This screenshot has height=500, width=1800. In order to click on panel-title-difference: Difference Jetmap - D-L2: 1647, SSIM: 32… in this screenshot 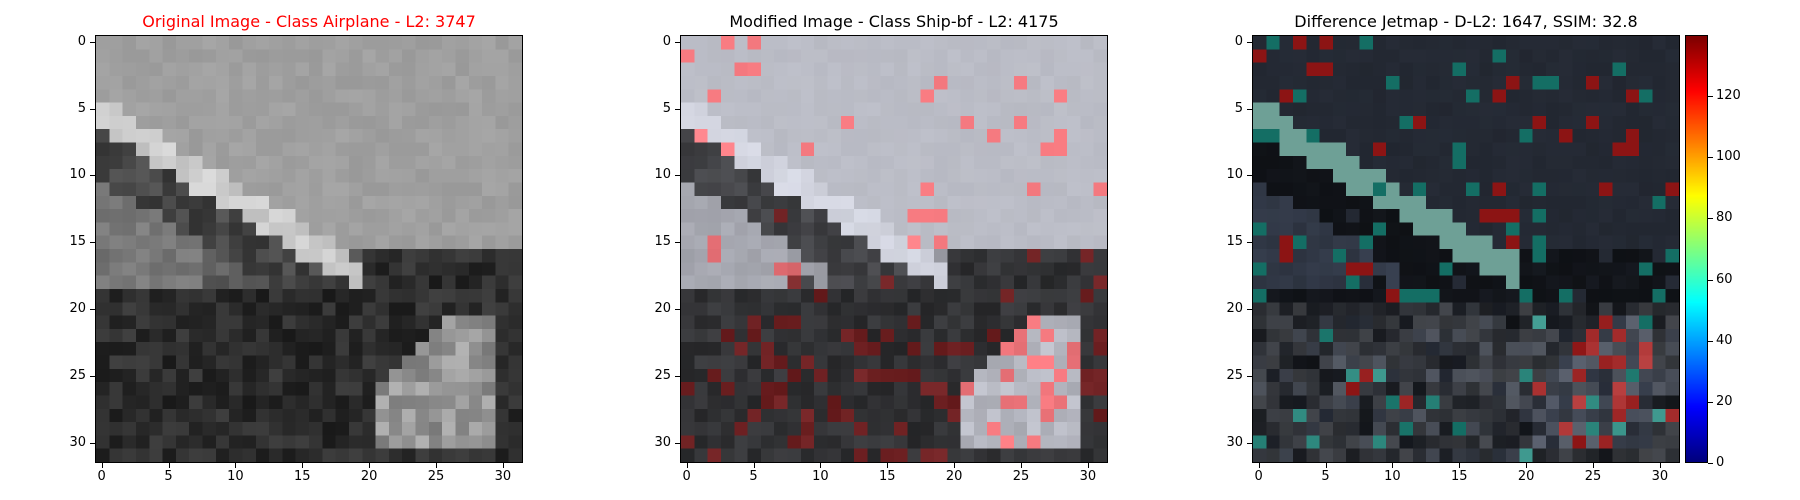, I will do `click(1466, 21)`.